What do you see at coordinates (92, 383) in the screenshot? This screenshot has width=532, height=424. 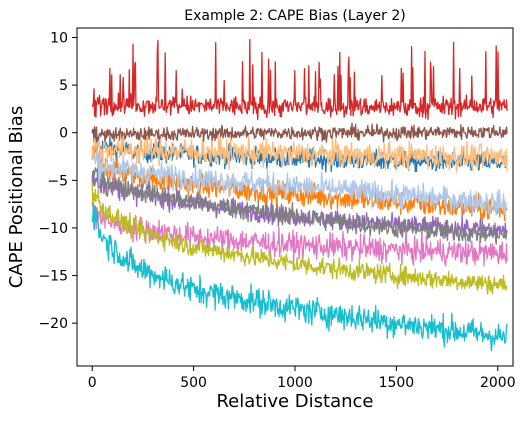 I see `x-tick-label: 0` at bounding box center [92, 383].